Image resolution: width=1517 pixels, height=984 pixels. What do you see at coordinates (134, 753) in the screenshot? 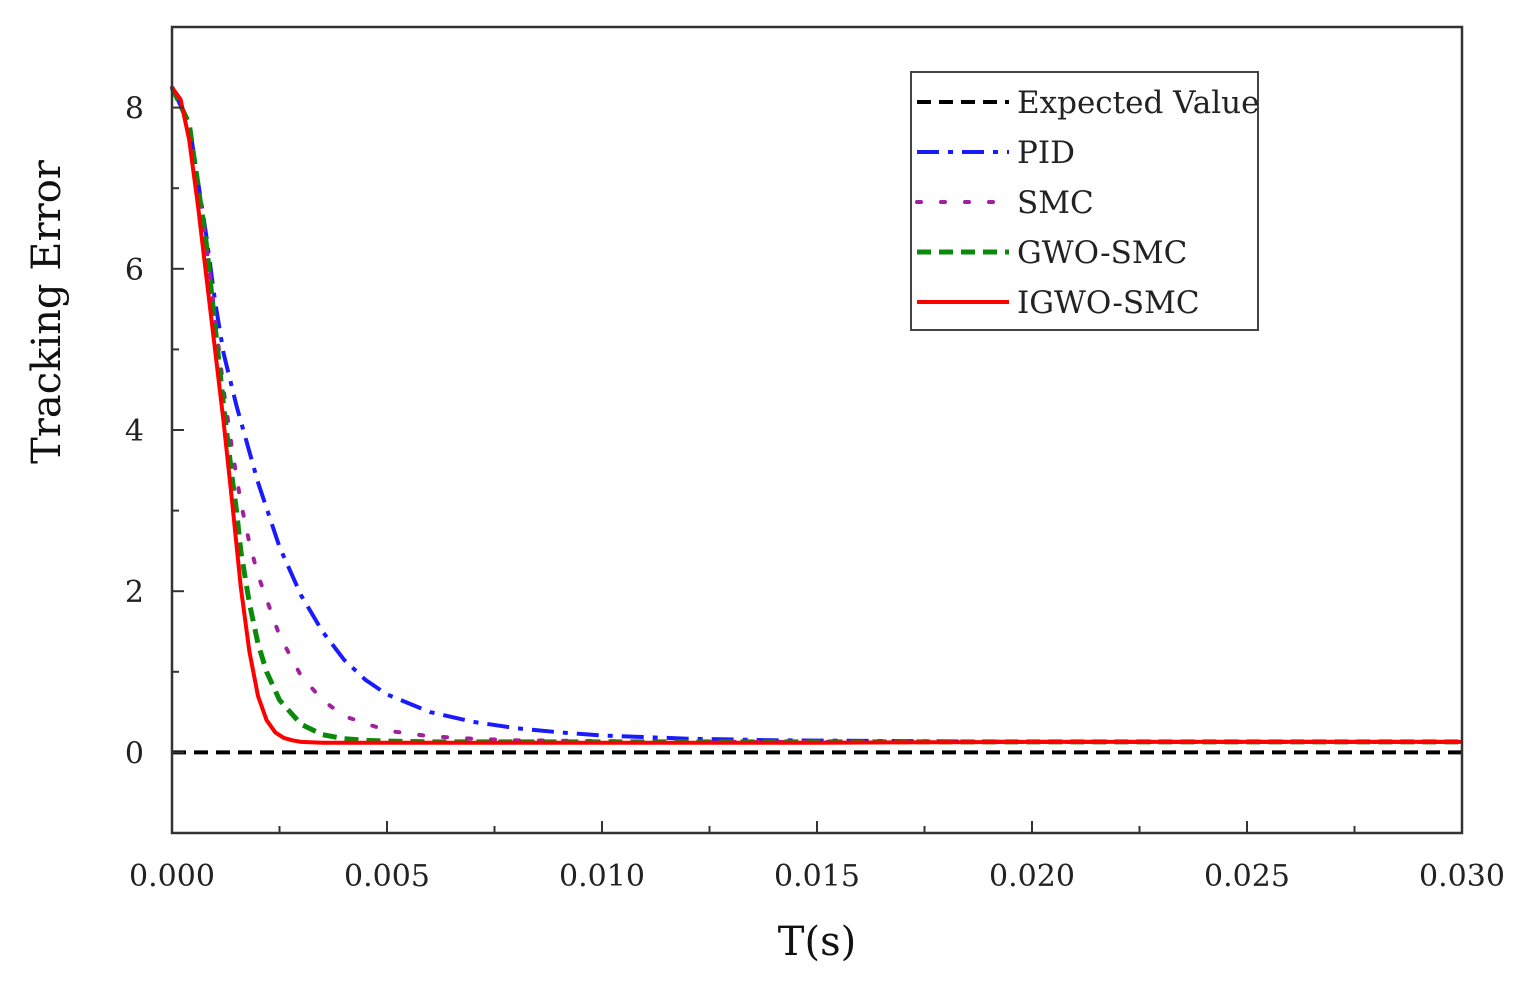
I see `y-tick-label: 0` at bounding box center [134, 753].